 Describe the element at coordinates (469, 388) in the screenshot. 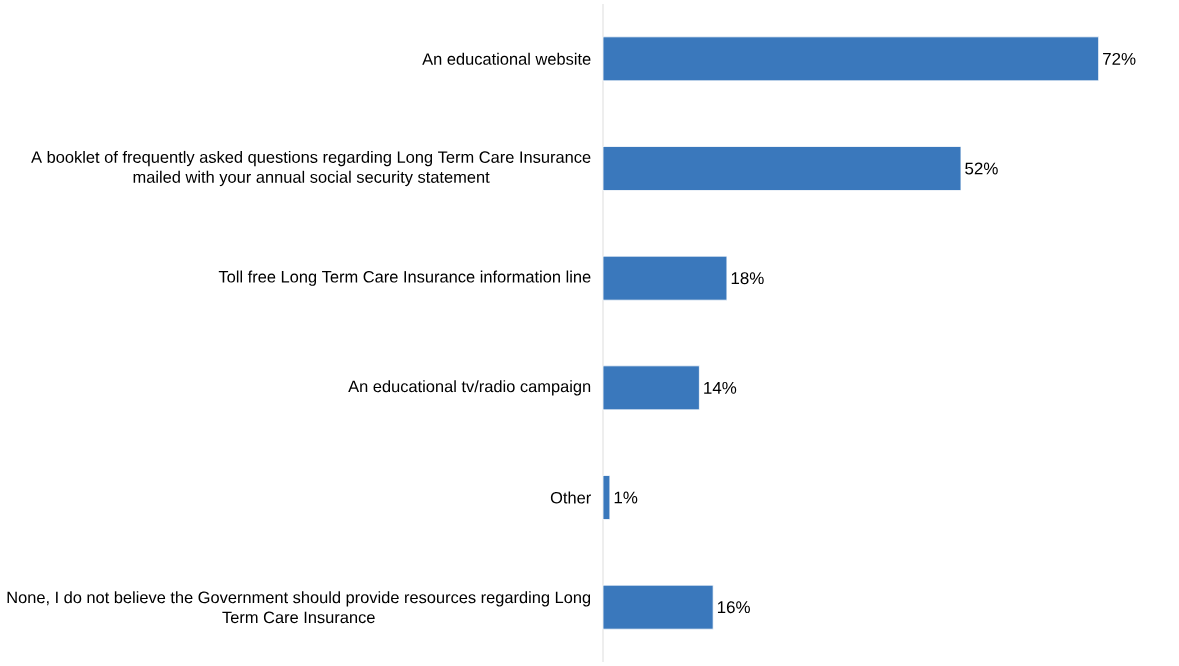

I see `y-tick-label: An educational tv/radio campaign` at that location.